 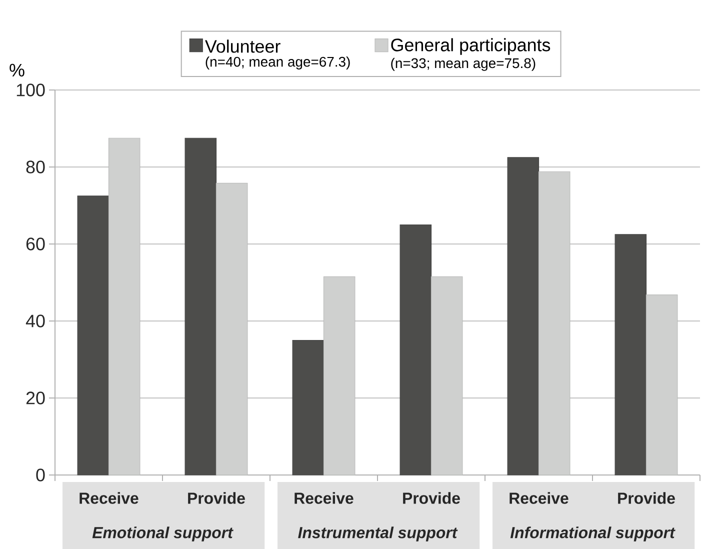 What do you see at coordinates (463, 64) in the screenshot?
I see `text: (n=33; mean age=75.8)` at bounding box center [463, 64].